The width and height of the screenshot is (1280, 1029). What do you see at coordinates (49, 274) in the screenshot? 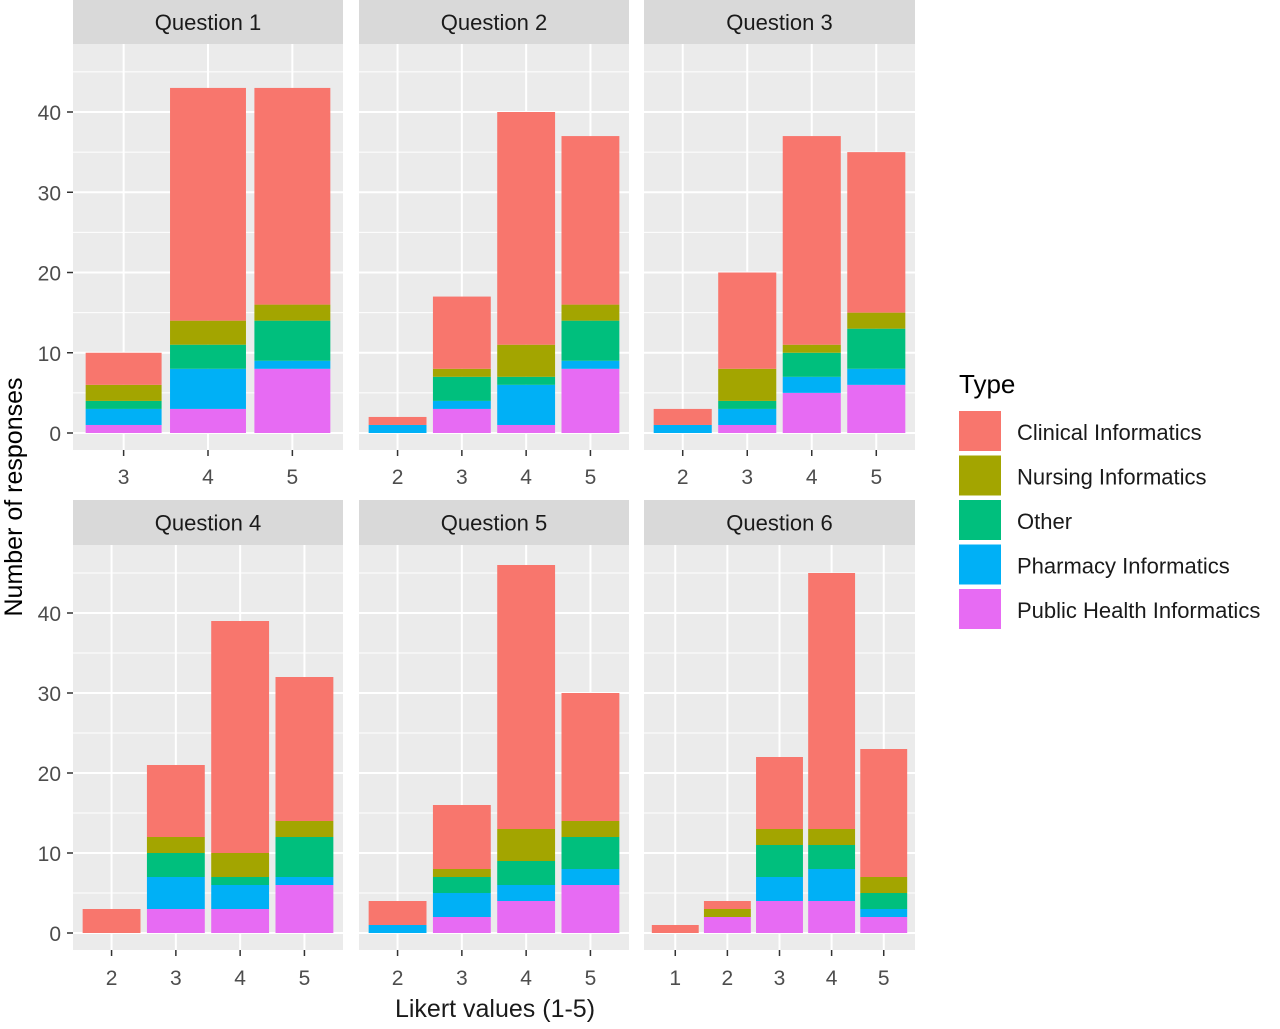
I see `y-tick-label: 20` at bounding box center [49, 274].